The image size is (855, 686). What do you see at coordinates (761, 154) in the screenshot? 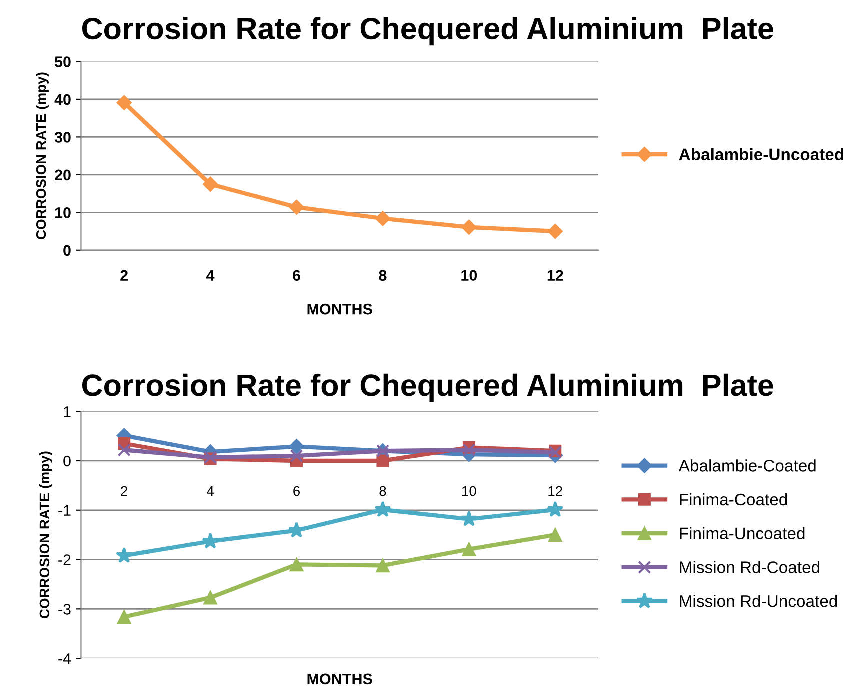
I see `legend-label: Abalambie-Uncoated` at bounding box center [761, 154].